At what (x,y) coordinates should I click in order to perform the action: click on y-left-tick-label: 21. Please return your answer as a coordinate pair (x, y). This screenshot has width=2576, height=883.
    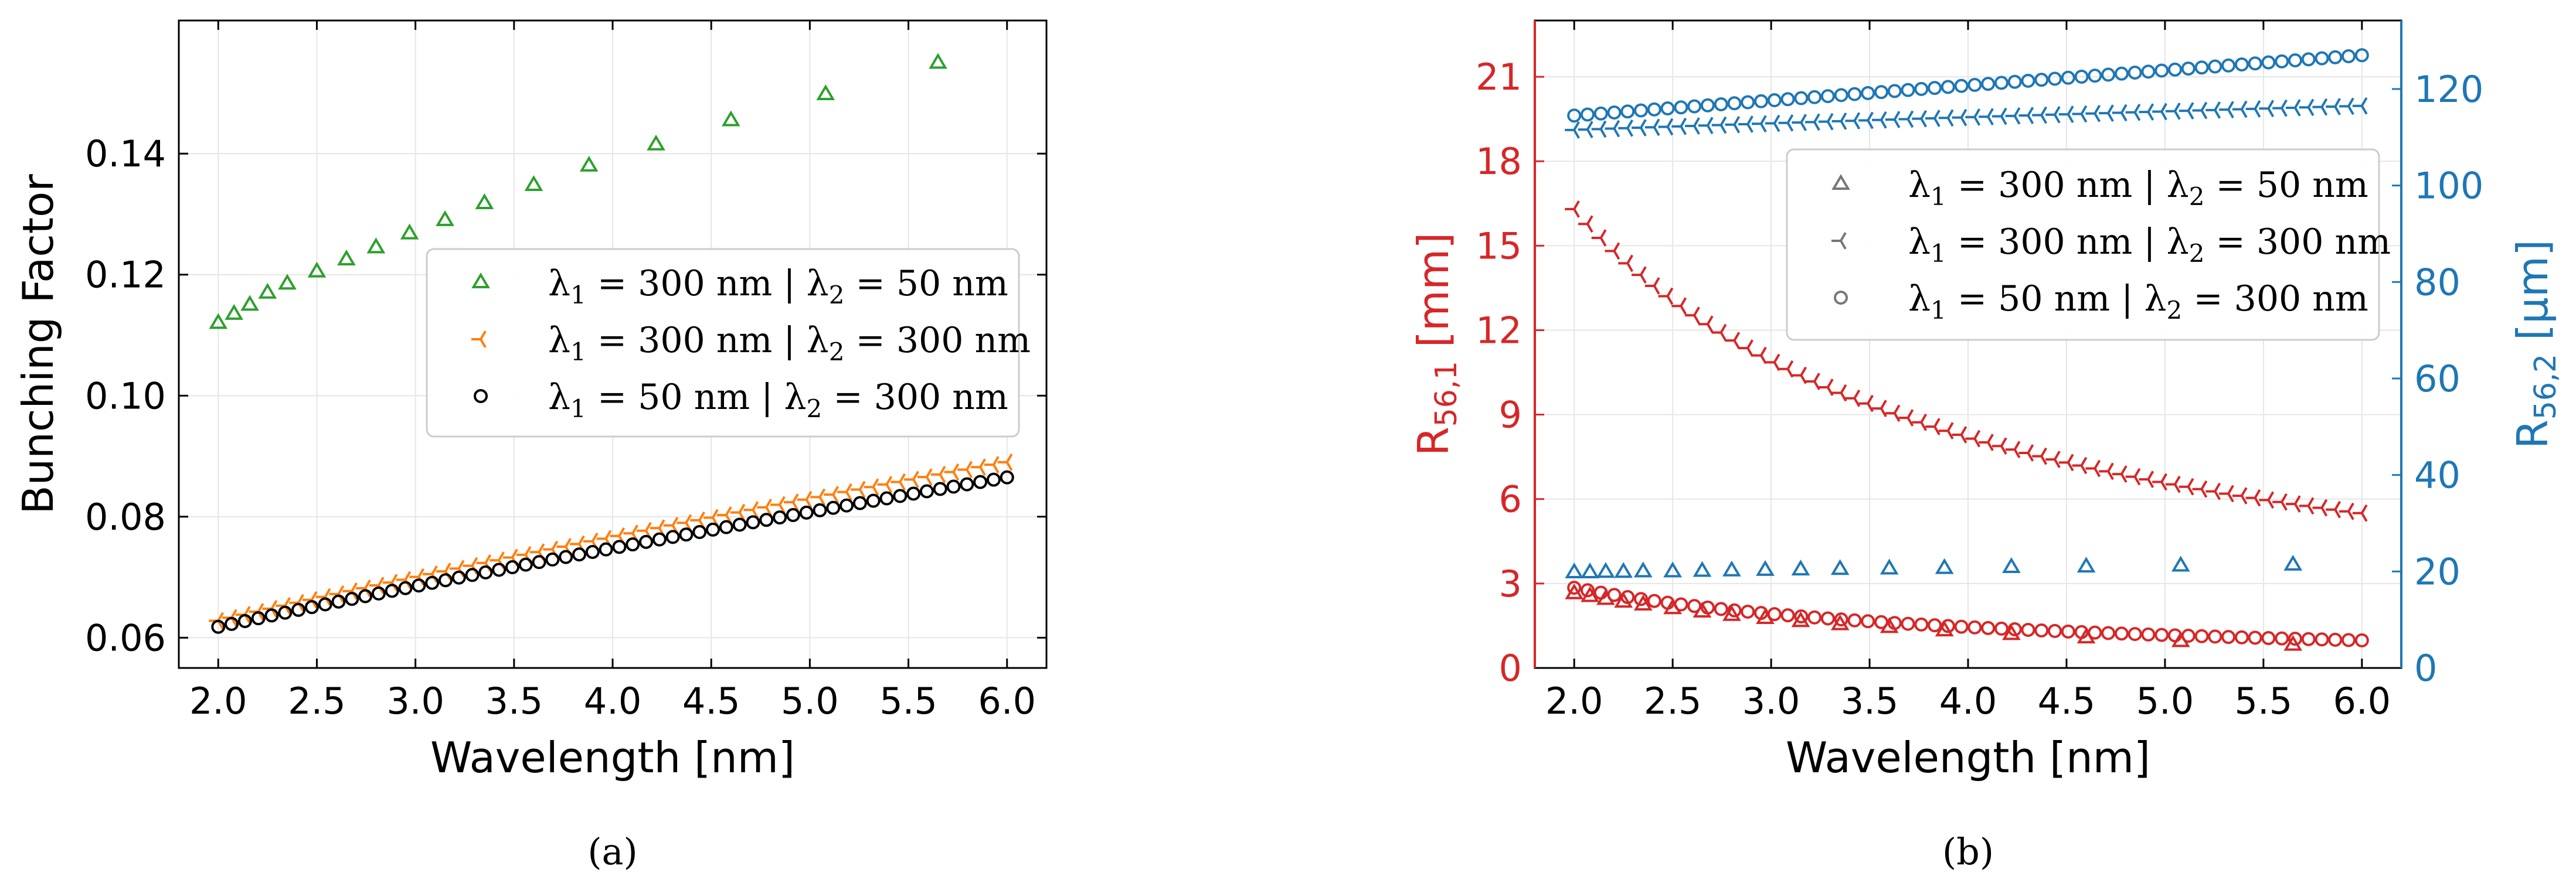
    Looking at the image, I should click on (1499, 77).